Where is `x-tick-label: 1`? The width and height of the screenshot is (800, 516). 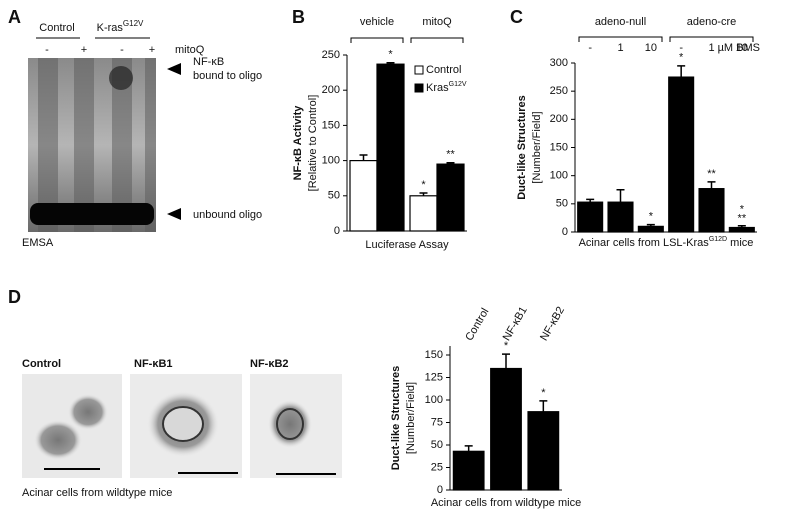
x-tick-label: 1 is located at coordinates (620, 48).